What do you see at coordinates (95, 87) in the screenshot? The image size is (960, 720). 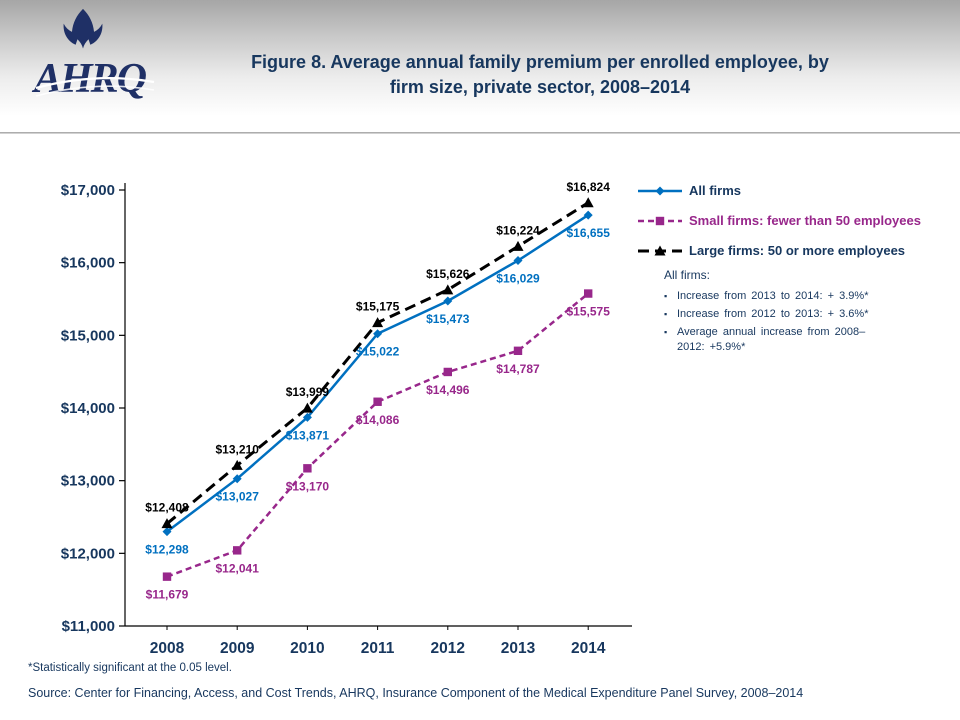 I see `logo-swoosh` at bounding box center [95, 87].